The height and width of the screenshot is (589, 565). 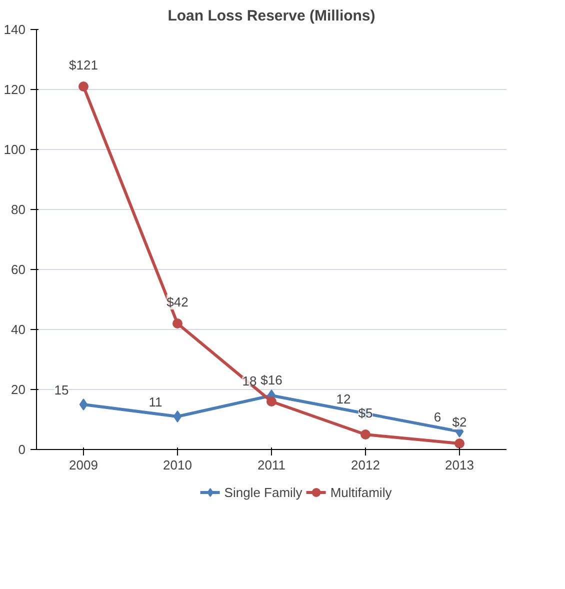 What do you see at coordinates (177, 302) in the screenshot?
I see `data-label: $42` at bounding box center [177, 302].